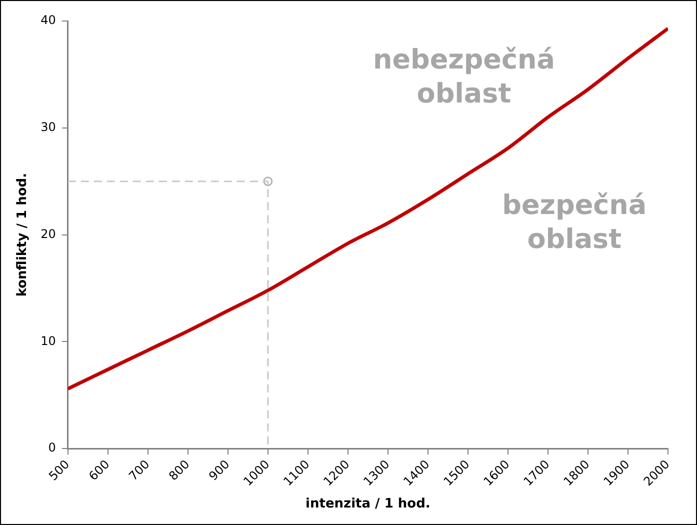 The width and height of the screenshot is (697, 525). What do you see at coordinates (48, 127) in the screenshot?
I see `y-tick-label: 30` at bounding box center [48, 127].